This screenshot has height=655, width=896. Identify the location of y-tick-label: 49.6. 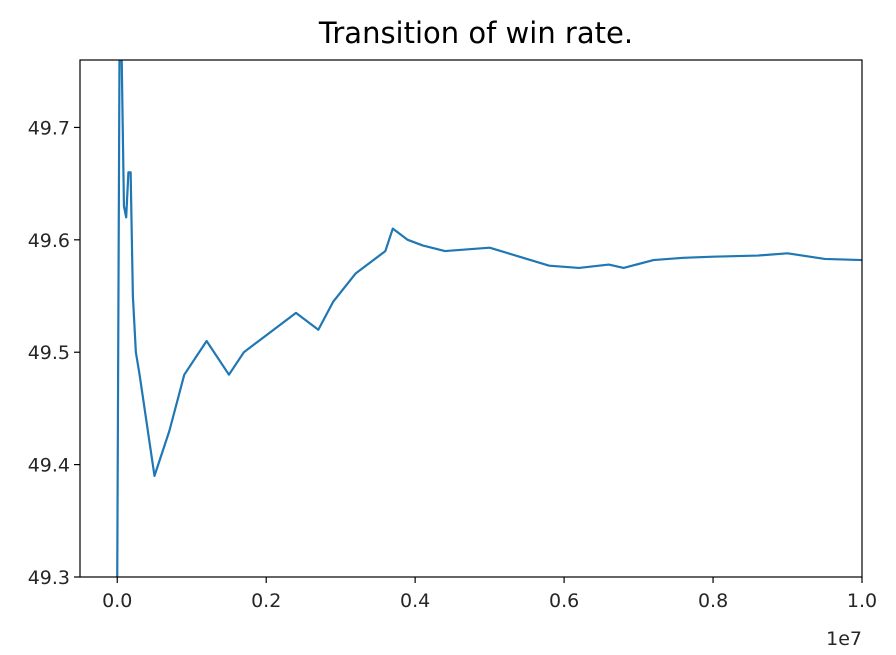
(49, 241).